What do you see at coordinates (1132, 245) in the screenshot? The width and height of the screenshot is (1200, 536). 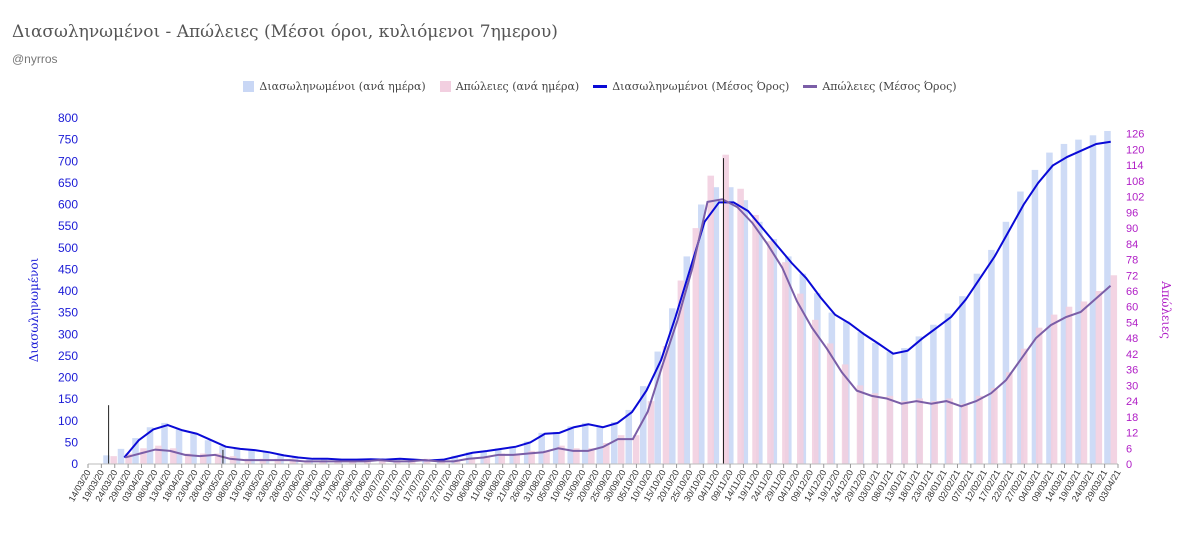 I see `y-tick-right: 84` at bounding box center [1132, 245].